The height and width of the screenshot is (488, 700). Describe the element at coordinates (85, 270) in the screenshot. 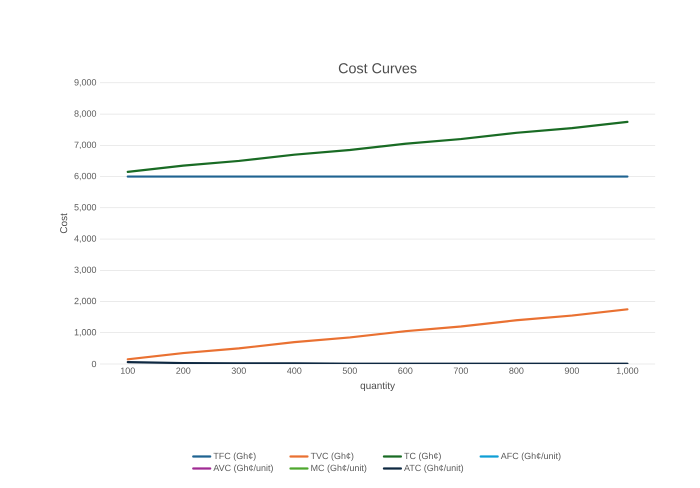

I see `y-tick-label: 3,000` at that location.